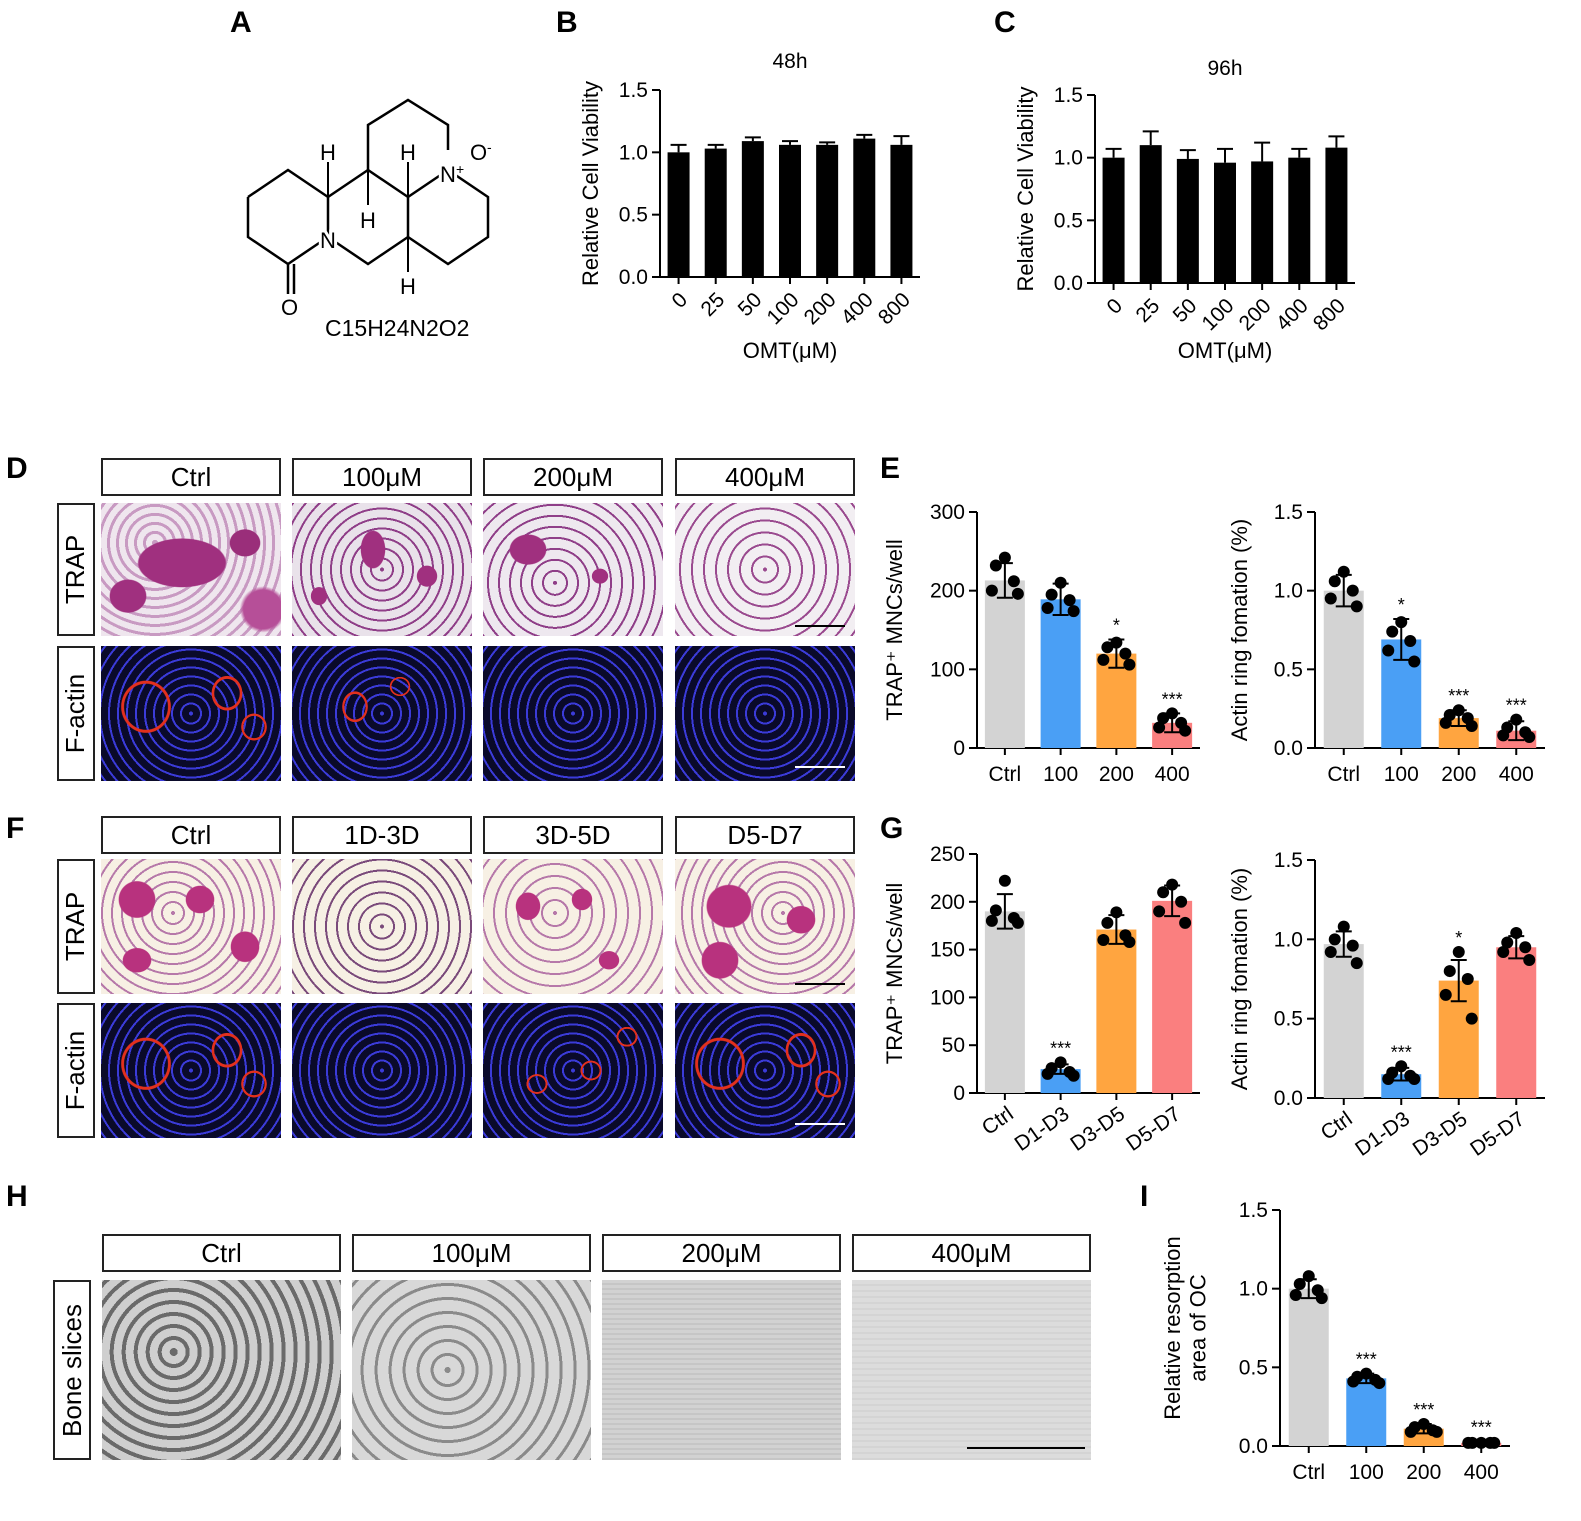 Image resolution: width=1581 pixels, height=1521 pixels. Describe the element at coordinates (471, 1370) in the screenshot. I see `h-bone-100-image` at that location.